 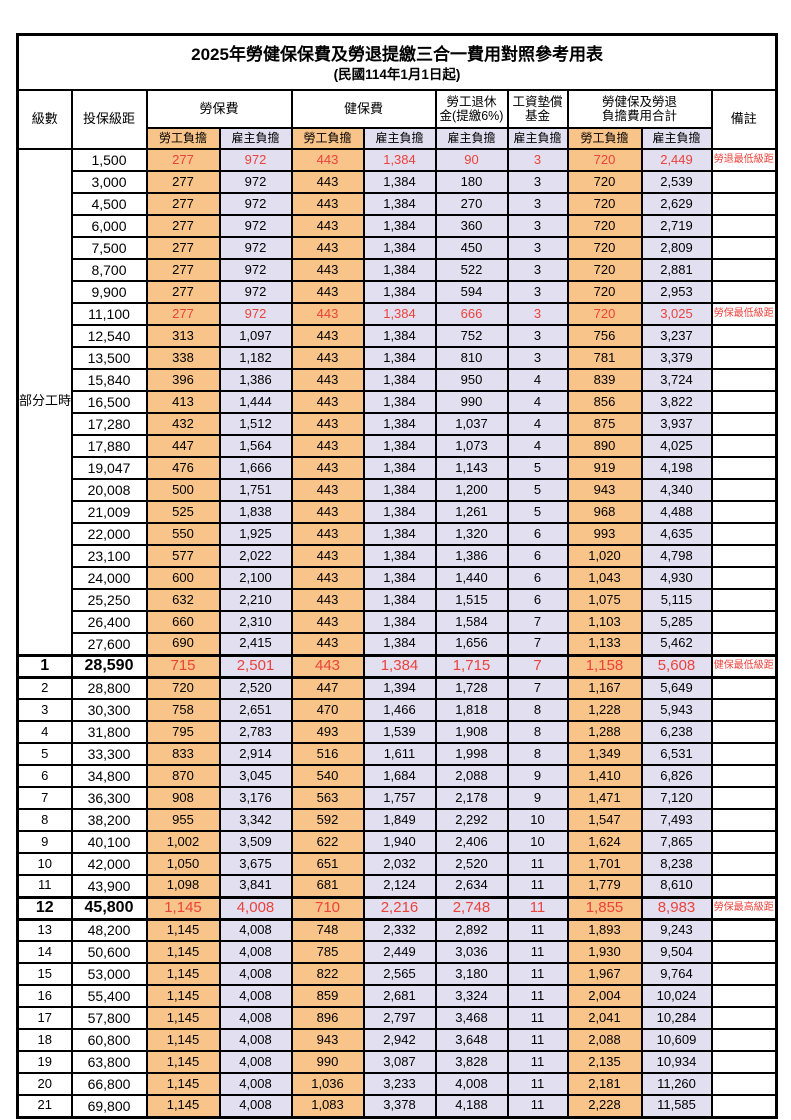 I want to click on cell-wage-fund-employer: 9, so click(x=537, y=798).